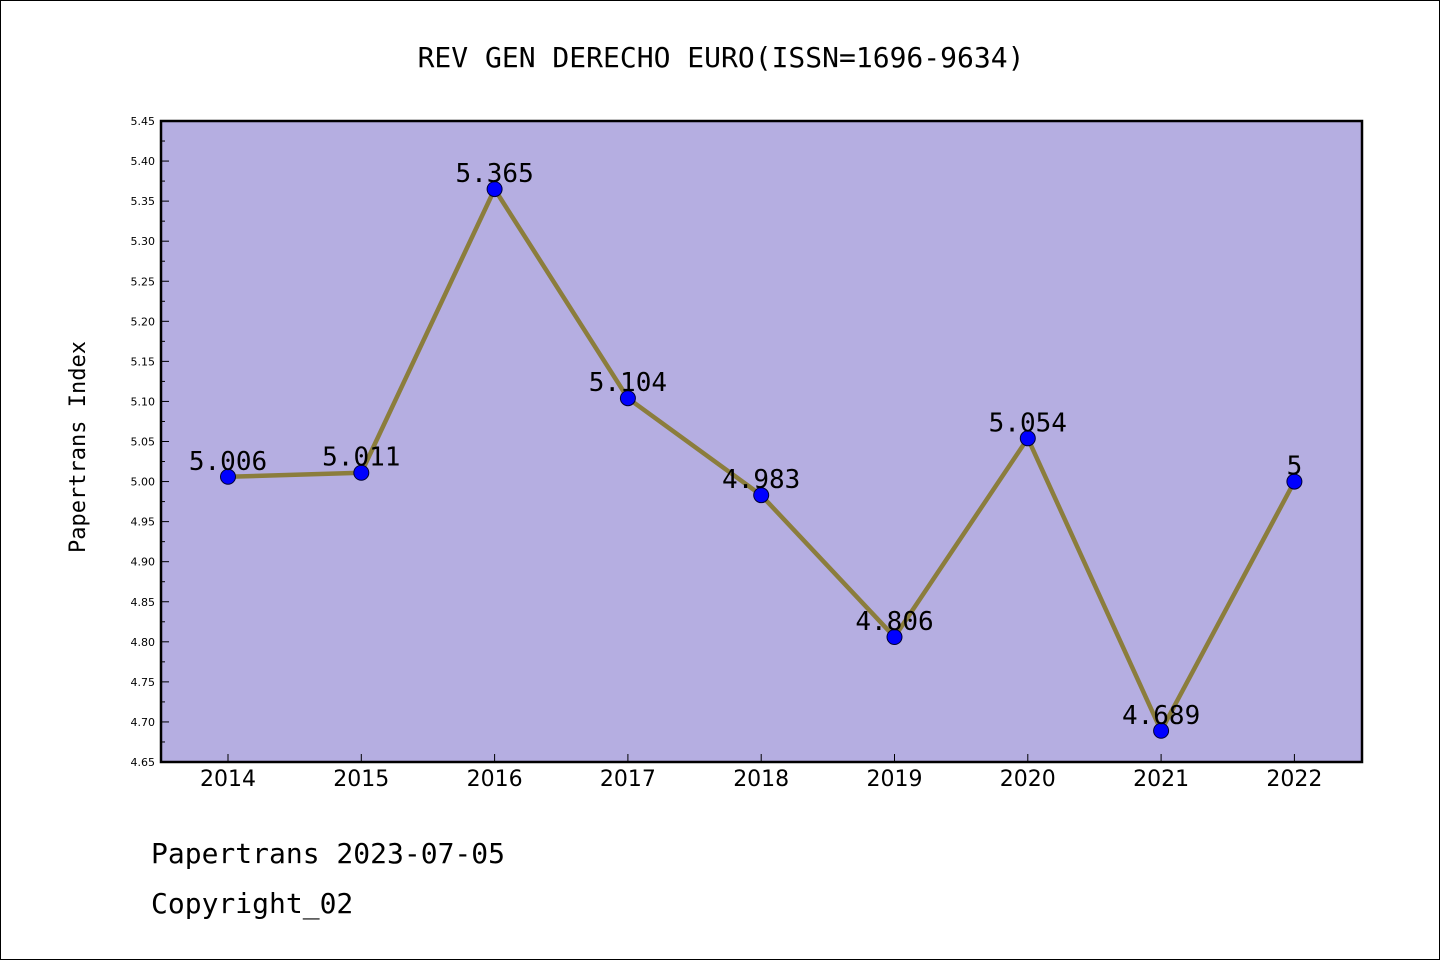  Describe the element at coordinates (228, 462) in the screenshot. I see `data-label: 5.006` at that location.